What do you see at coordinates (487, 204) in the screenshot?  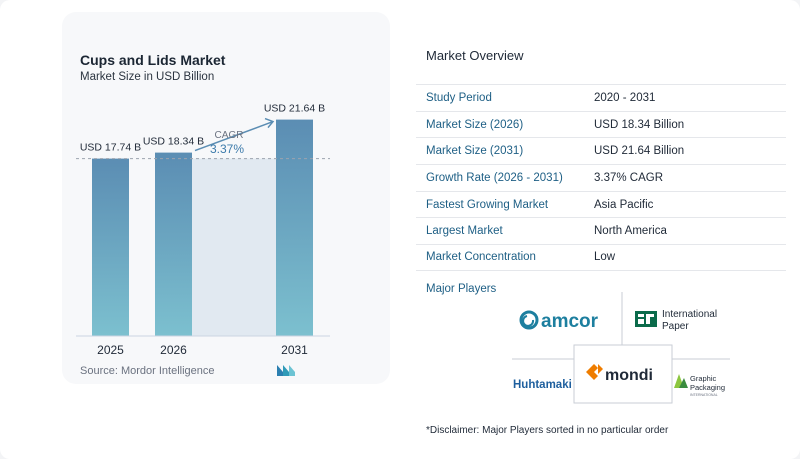 I see `row-label: Fastest Growing Market` at bounding box center [487, 204].